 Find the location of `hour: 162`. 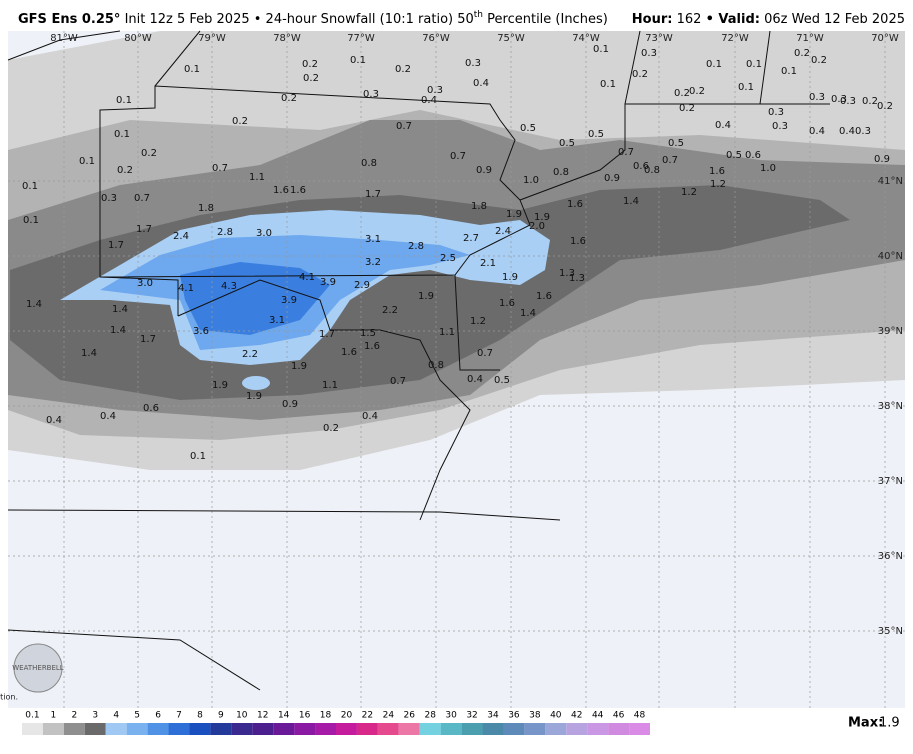

hour: 162 is located at coordinates (689, 19).